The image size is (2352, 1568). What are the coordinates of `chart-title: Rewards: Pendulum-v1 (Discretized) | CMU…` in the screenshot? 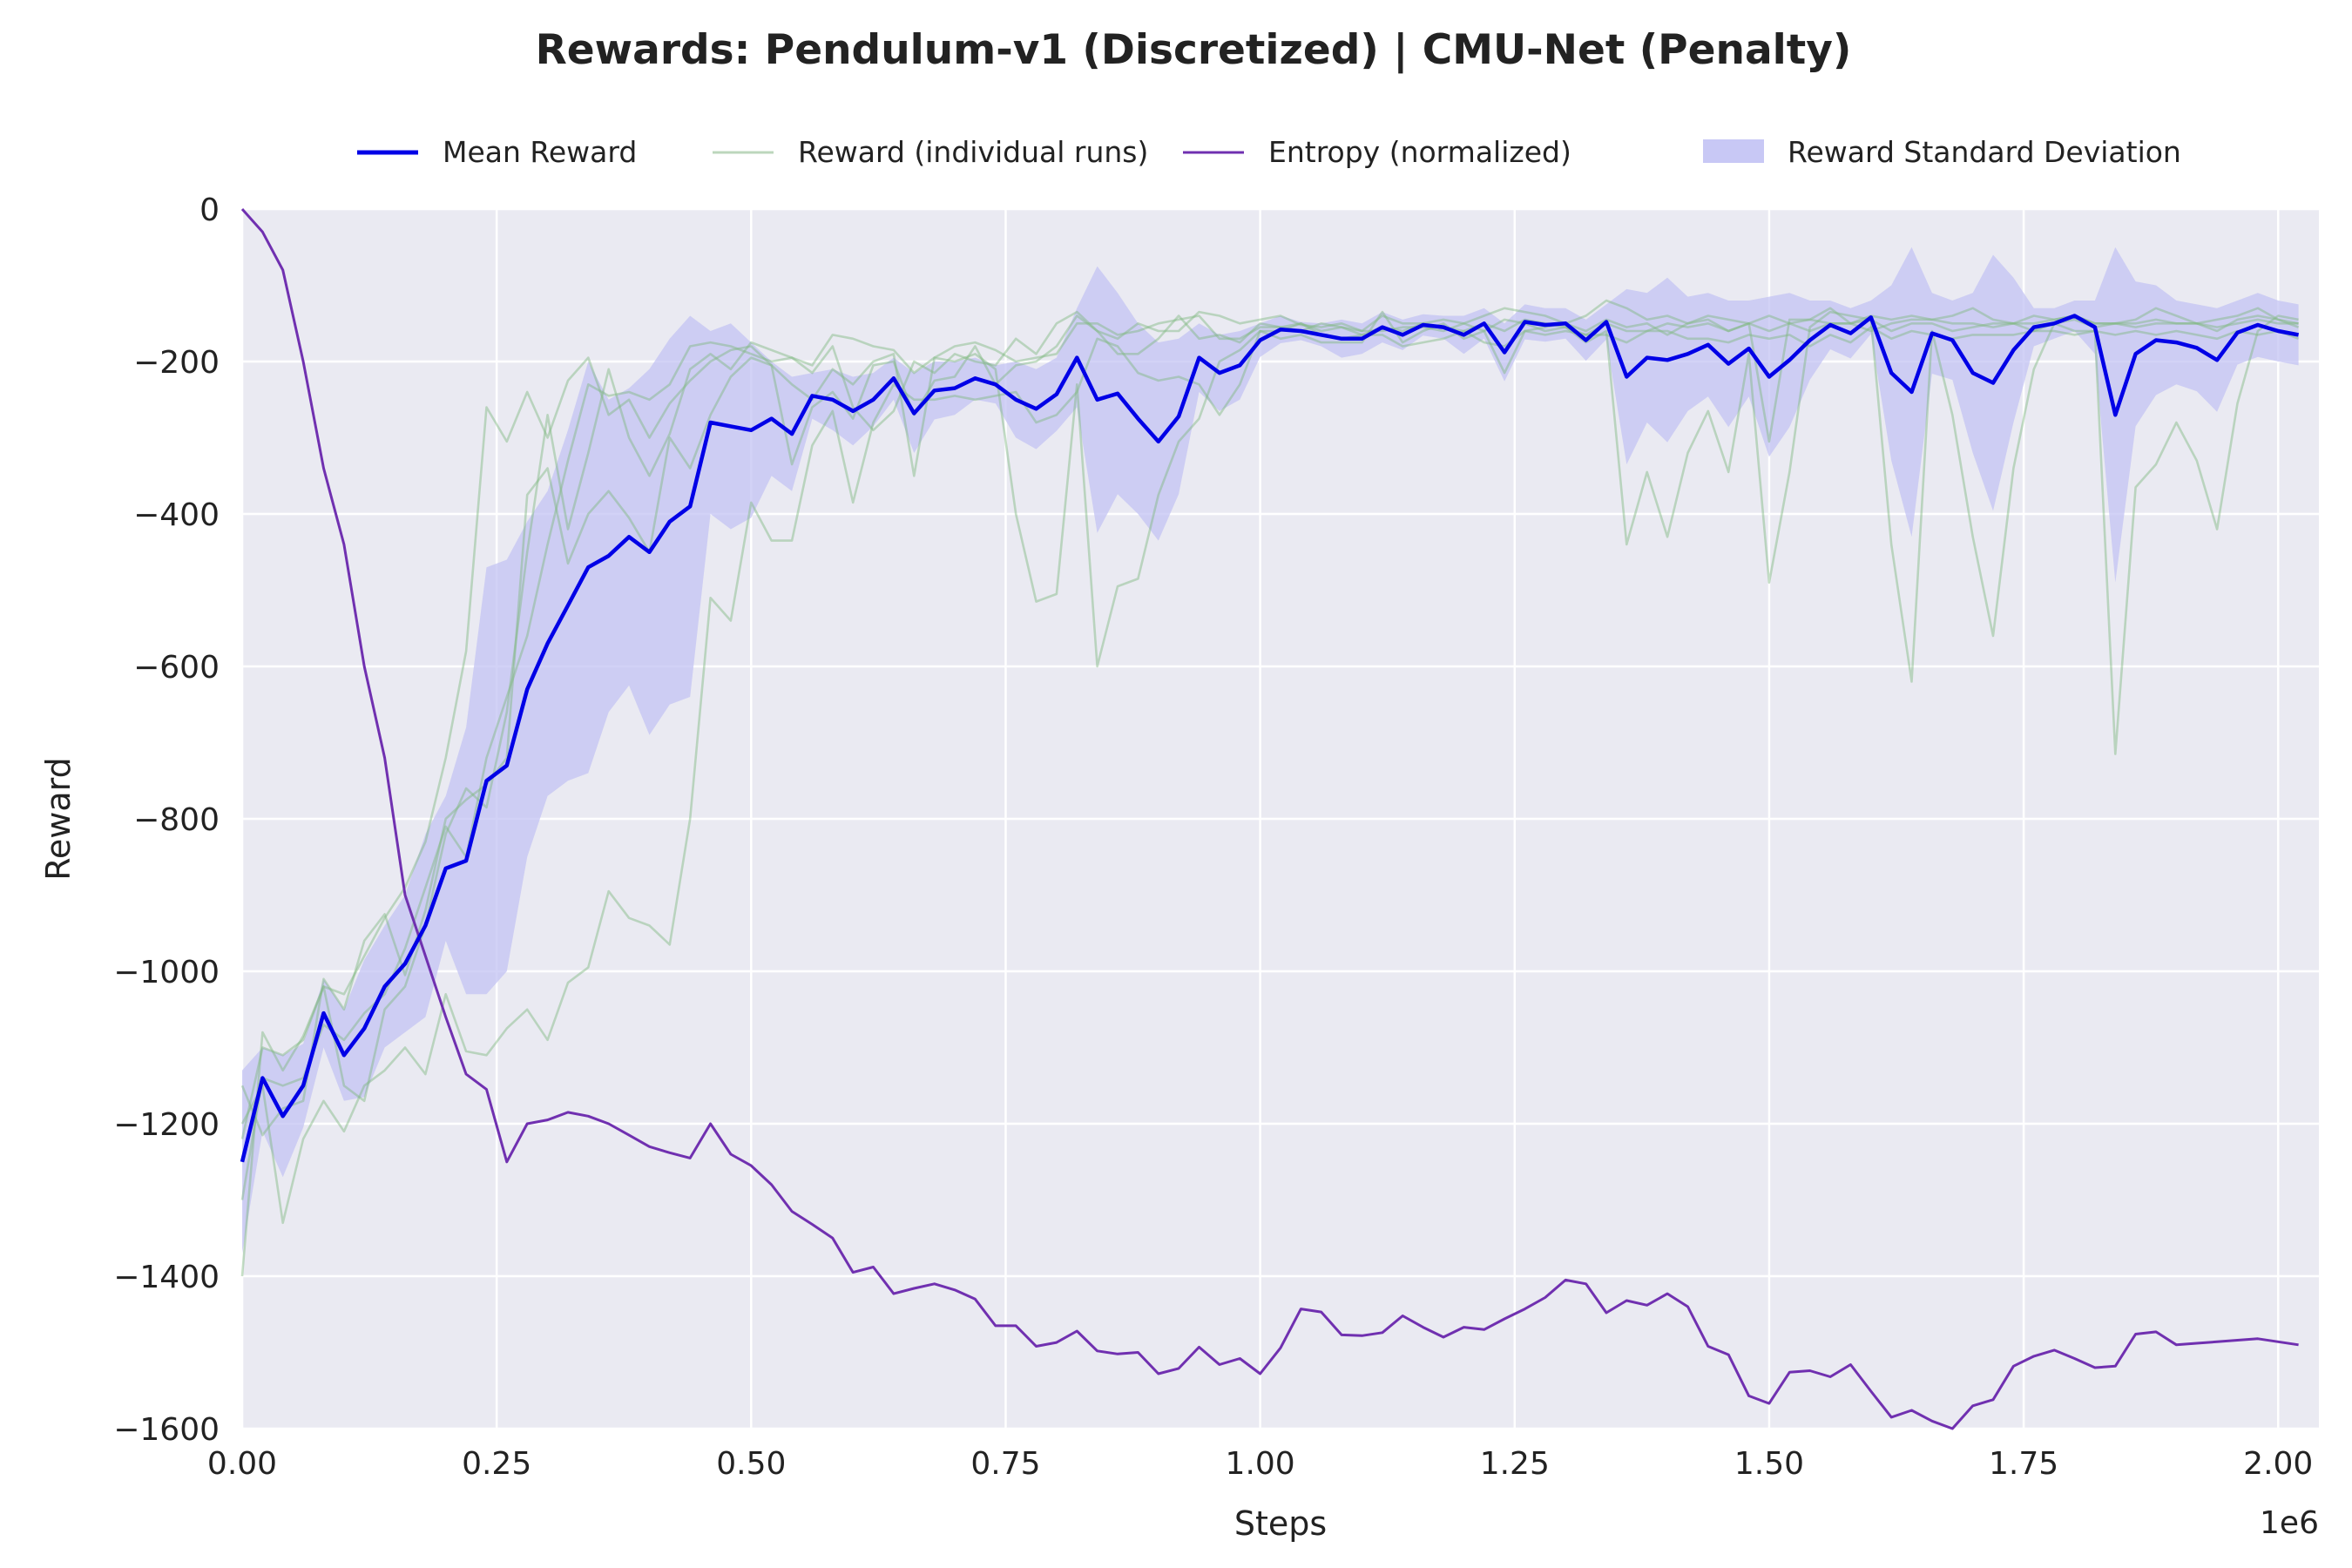 It's located at (1194, 50).